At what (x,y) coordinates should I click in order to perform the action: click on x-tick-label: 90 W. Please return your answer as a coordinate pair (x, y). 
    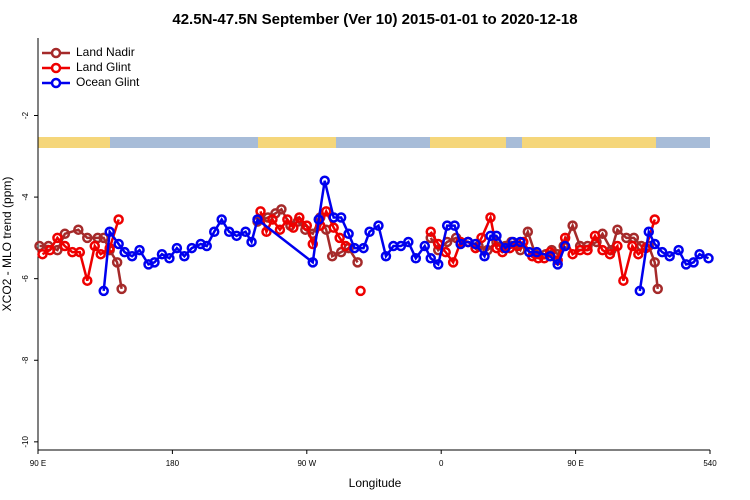
    Looking at the image, I should click on (306, 463).